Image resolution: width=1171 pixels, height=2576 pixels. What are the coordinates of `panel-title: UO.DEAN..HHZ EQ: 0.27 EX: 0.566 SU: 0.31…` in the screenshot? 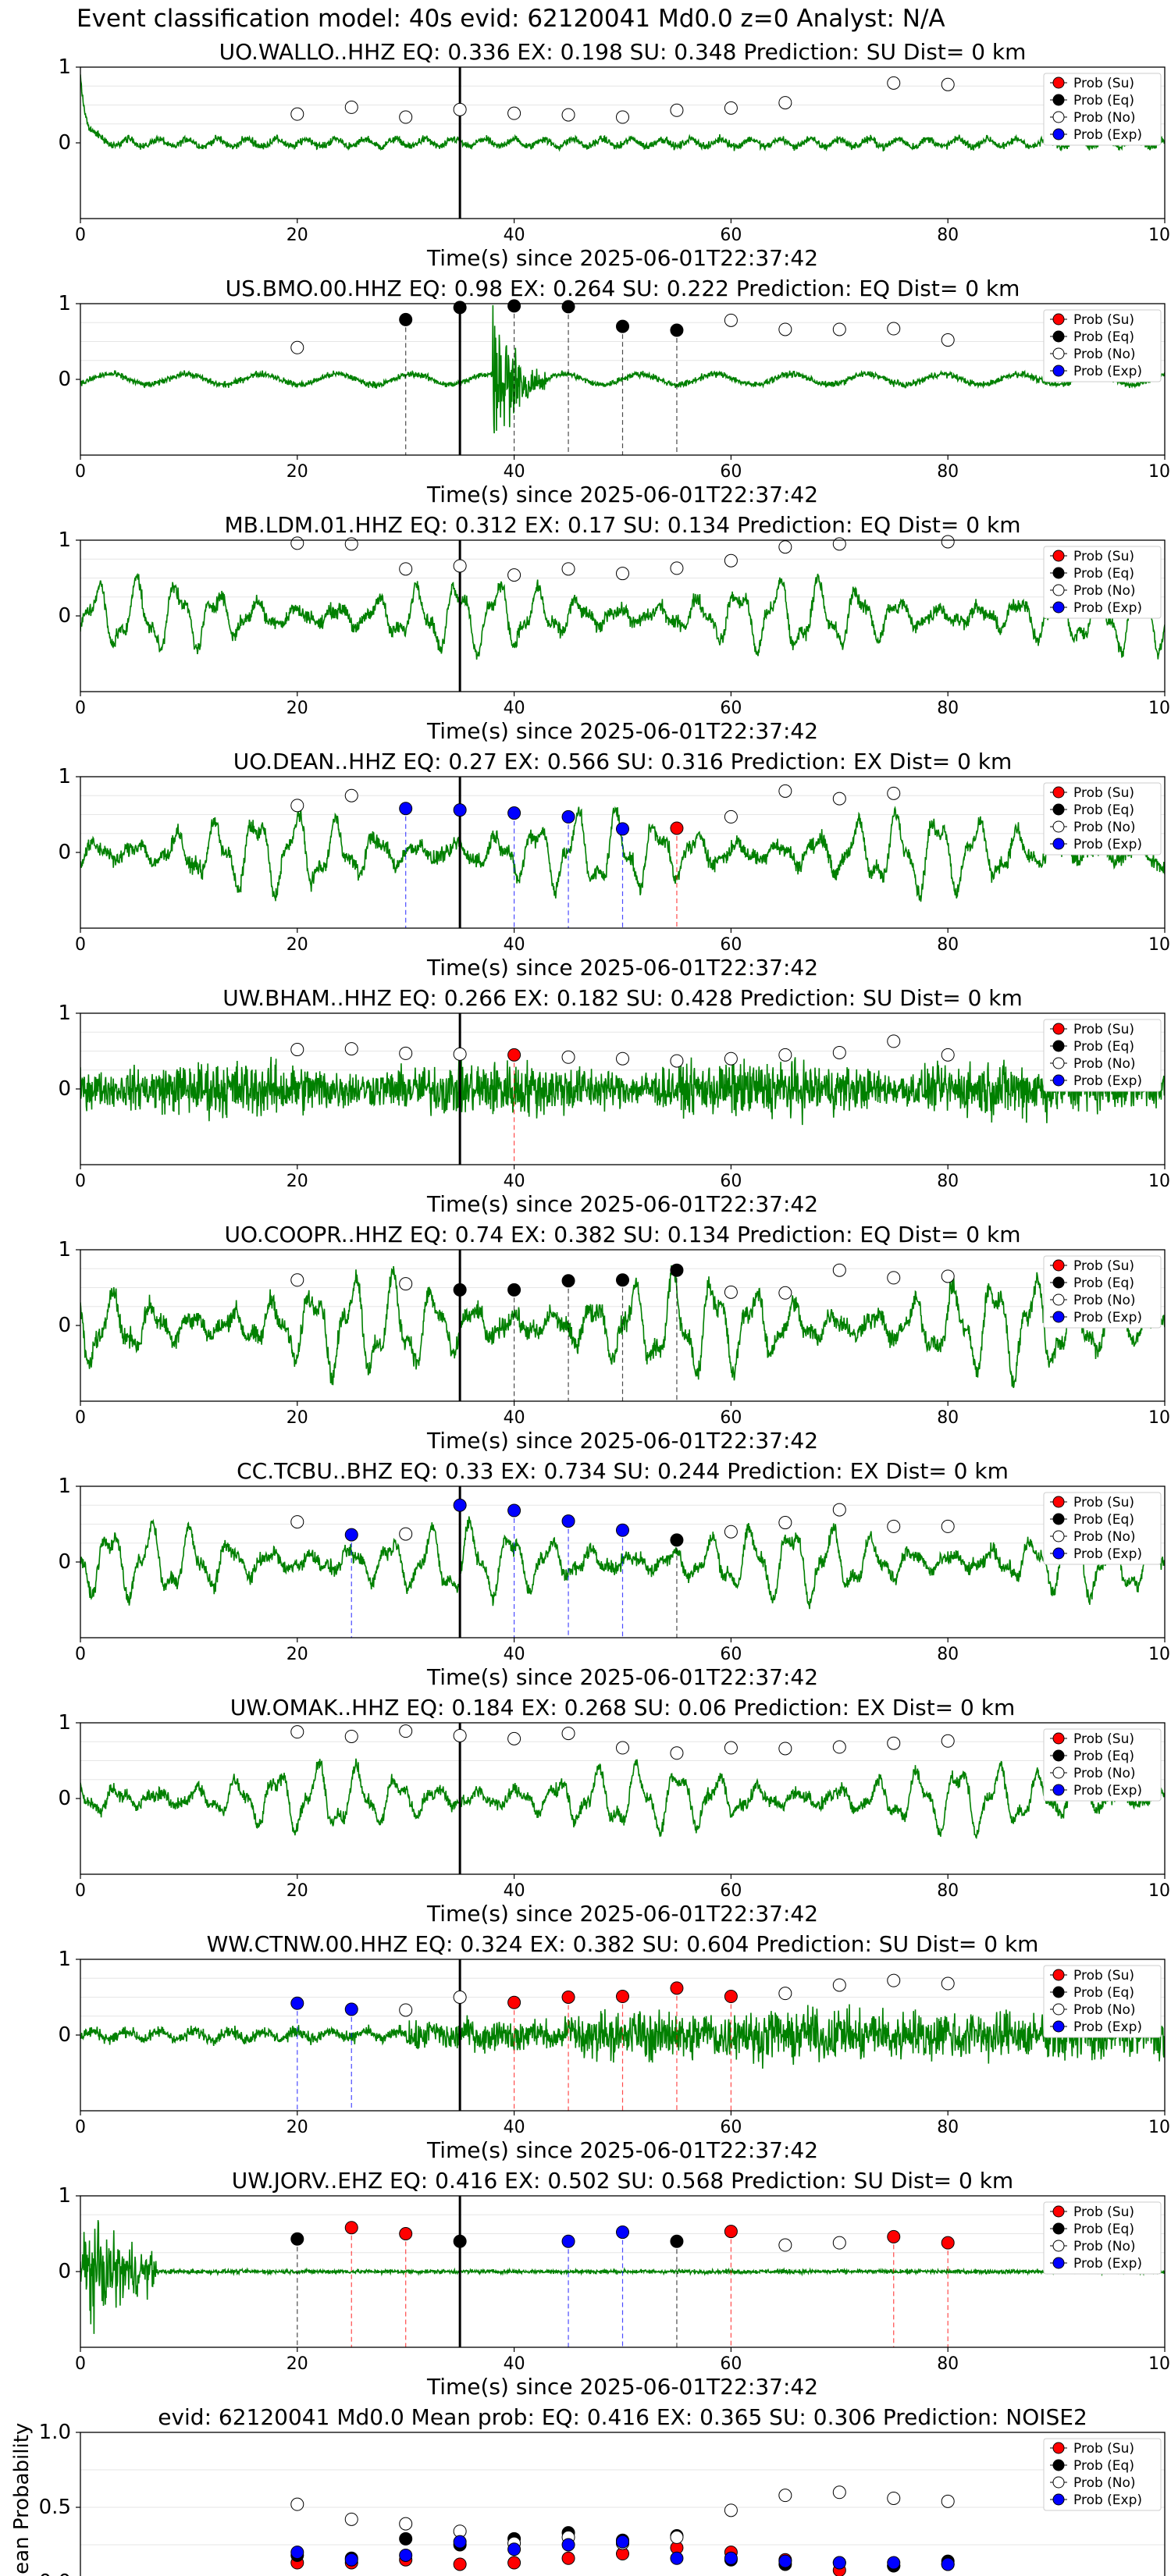 It's located at (623, 761).